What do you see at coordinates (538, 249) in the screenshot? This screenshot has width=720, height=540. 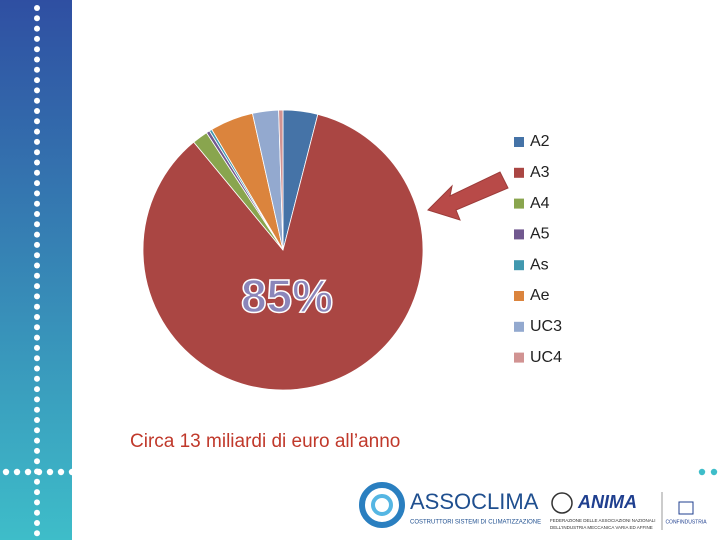 I see `legend: A2 A3 A4 A5 As Ae UC3 UC4` at bounding box center [538, 249].